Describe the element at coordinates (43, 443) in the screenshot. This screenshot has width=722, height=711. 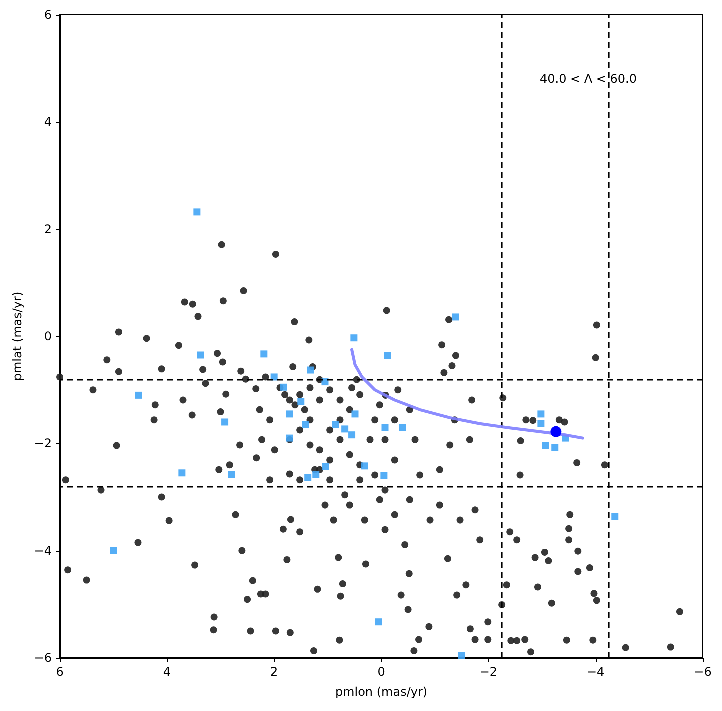
I see `y-tick-label: −2` at that location.